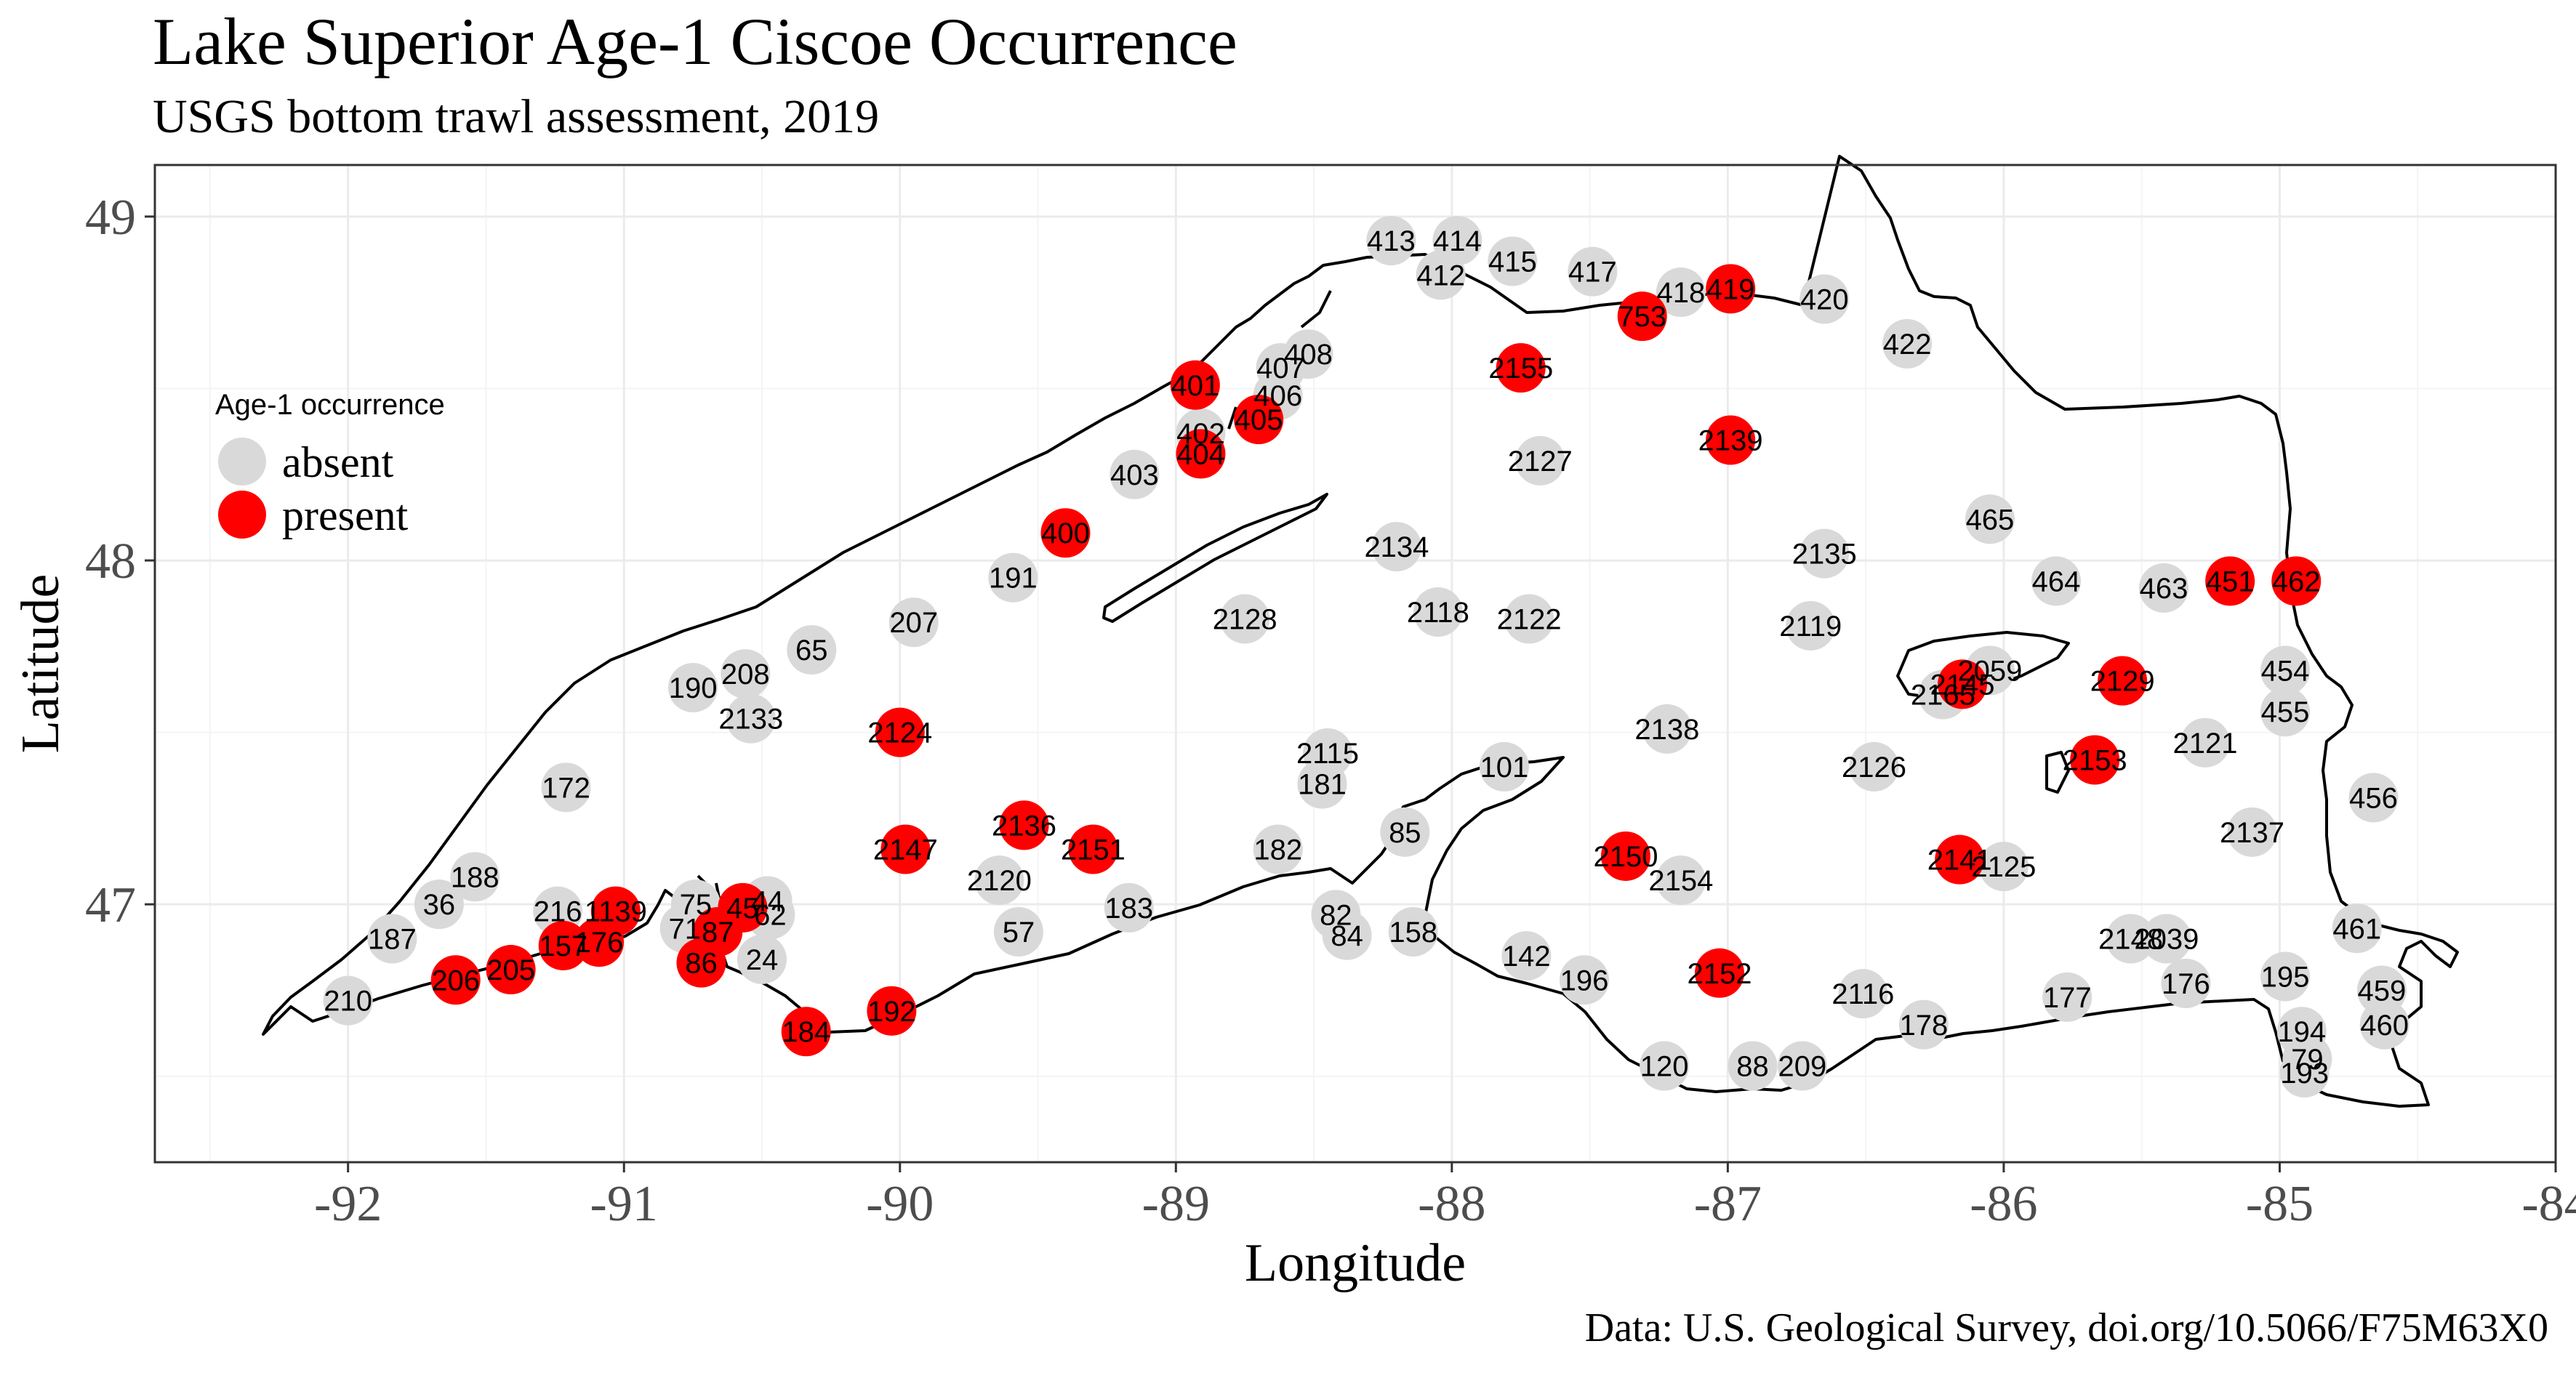 The width and height of the screenshot is (2576, 1373). What do you see at coordinates (2056, 581) in the screenshot?
I see `site-label: 464` at bounding box center [2056, 581].